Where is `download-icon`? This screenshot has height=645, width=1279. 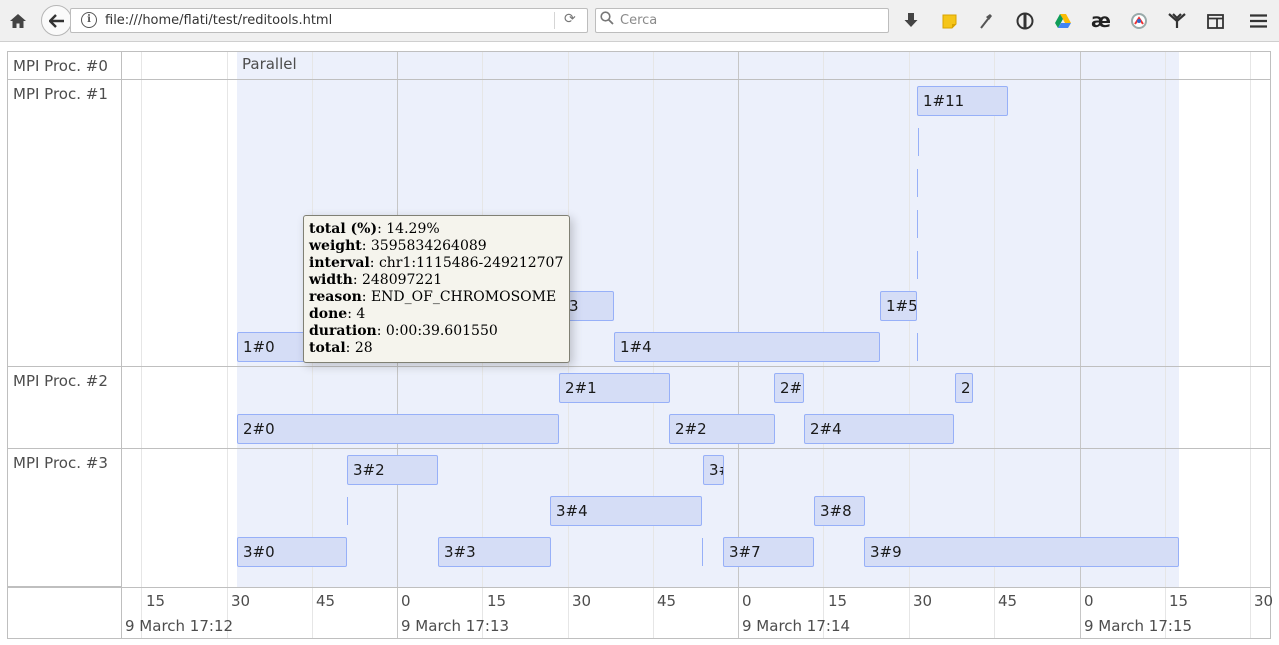
download-icon is located at coordinates (911, 21).